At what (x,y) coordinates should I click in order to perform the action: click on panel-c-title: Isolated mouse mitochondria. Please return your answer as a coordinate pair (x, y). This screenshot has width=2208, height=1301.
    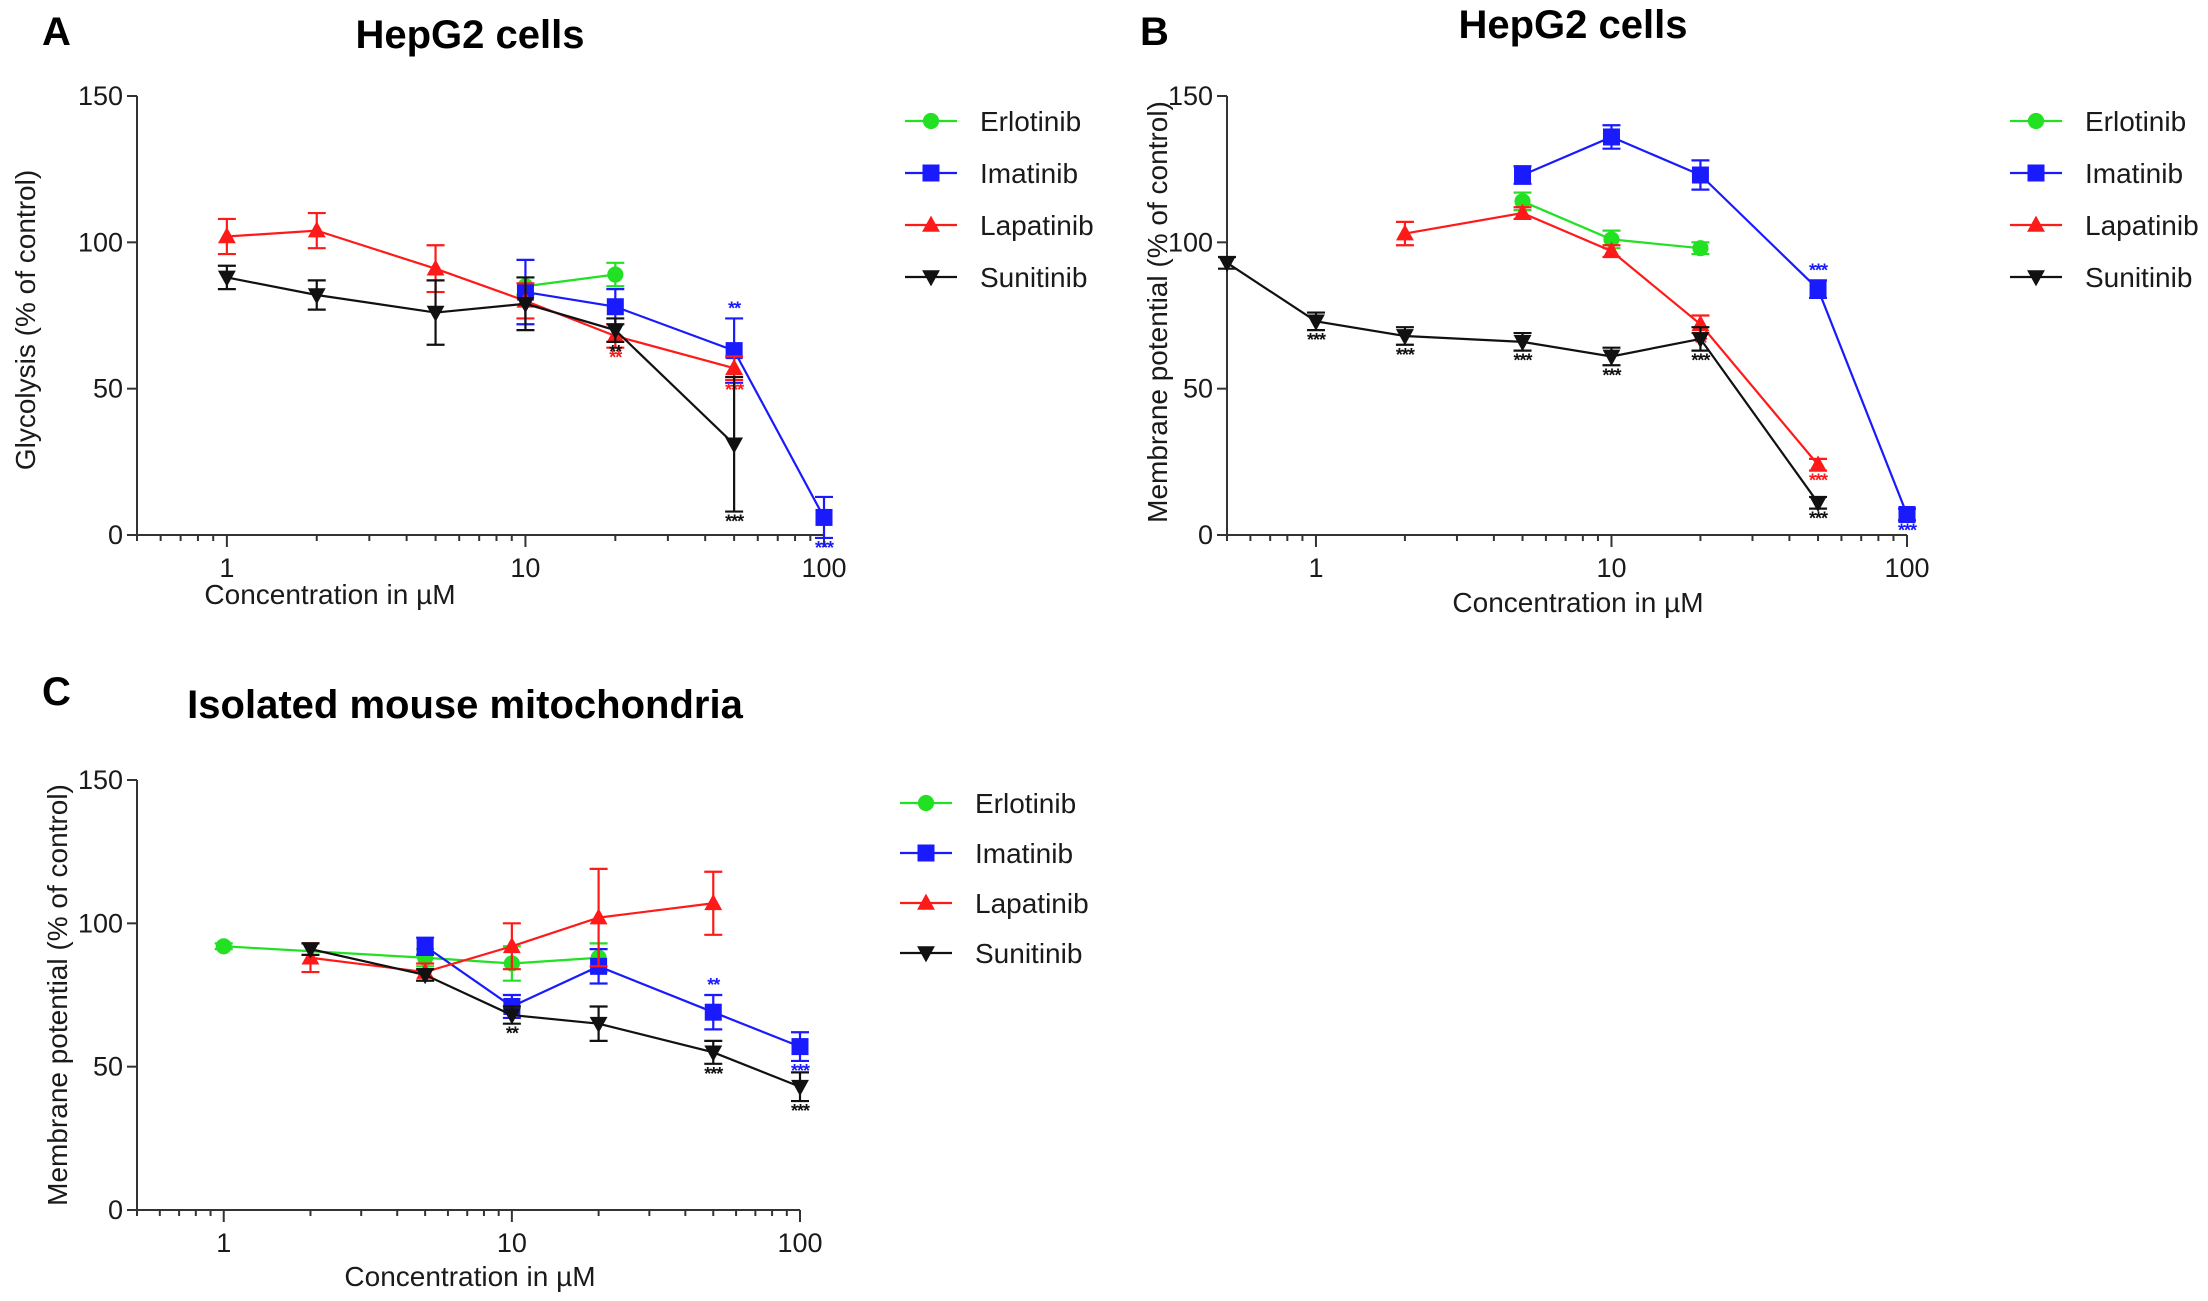
    Looking at the image, I should click on (465, 705).